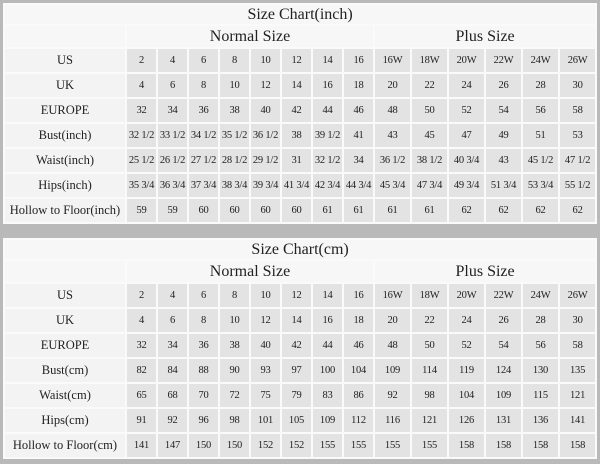 The width and height of the screenshot is (600, 464). I want to click on size-cell: 135, so click(578, 370).